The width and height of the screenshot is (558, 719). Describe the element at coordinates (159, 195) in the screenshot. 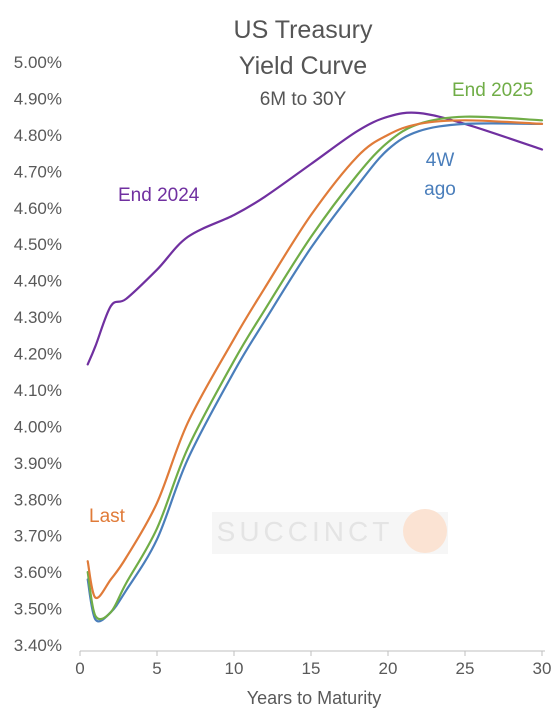

I see `series-label-end-2024: End 2024` at that location.